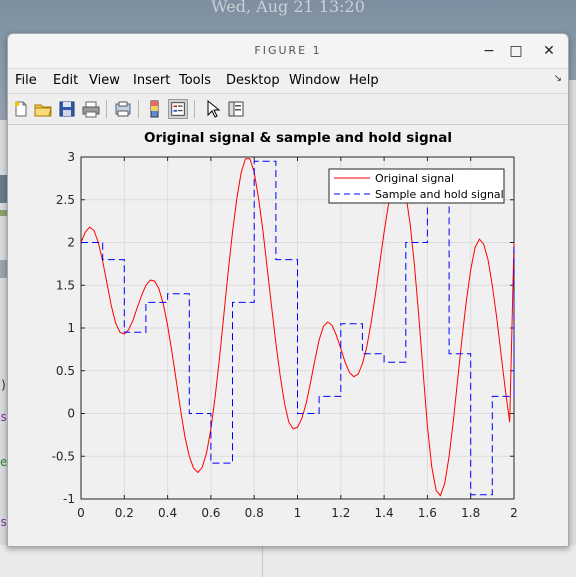  What do you see at coordinates (65, 371) in the screenshot?
I see `y-tick-label: 0.5` at bounding box center [65, 371].